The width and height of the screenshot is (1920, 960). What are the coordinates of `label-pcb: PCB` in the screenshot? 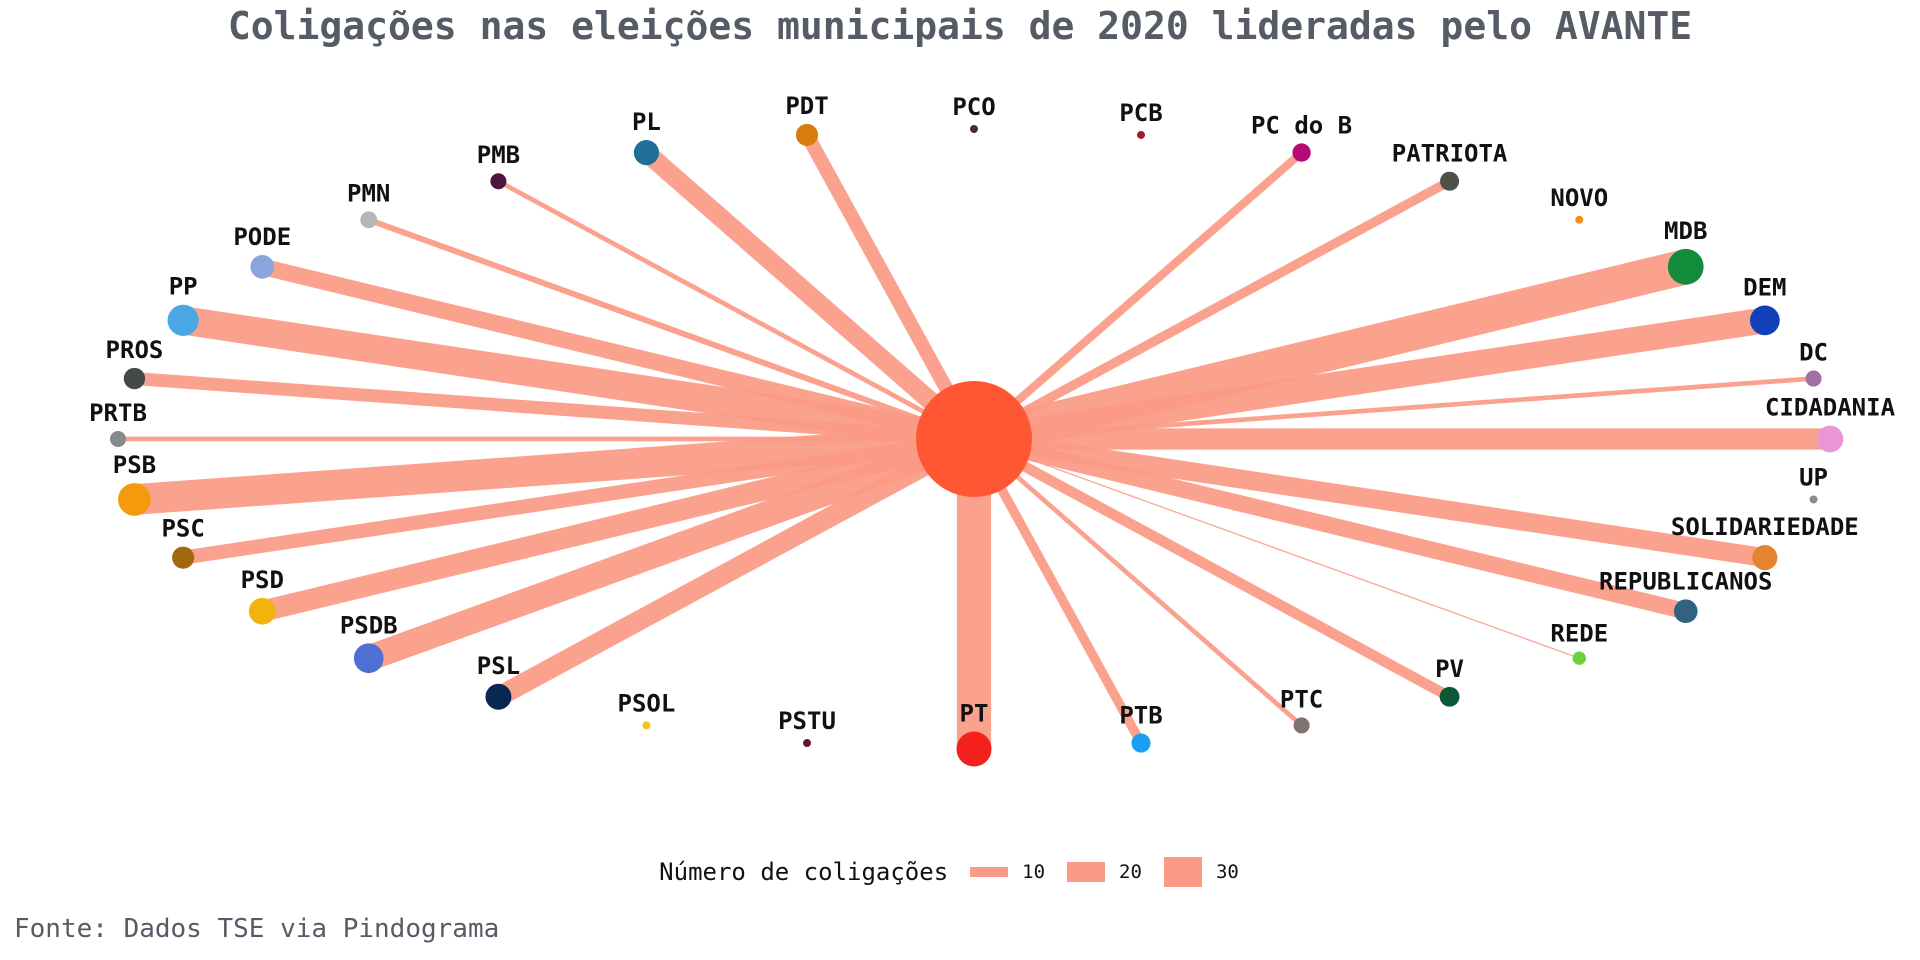 It's located at (1140, 113).